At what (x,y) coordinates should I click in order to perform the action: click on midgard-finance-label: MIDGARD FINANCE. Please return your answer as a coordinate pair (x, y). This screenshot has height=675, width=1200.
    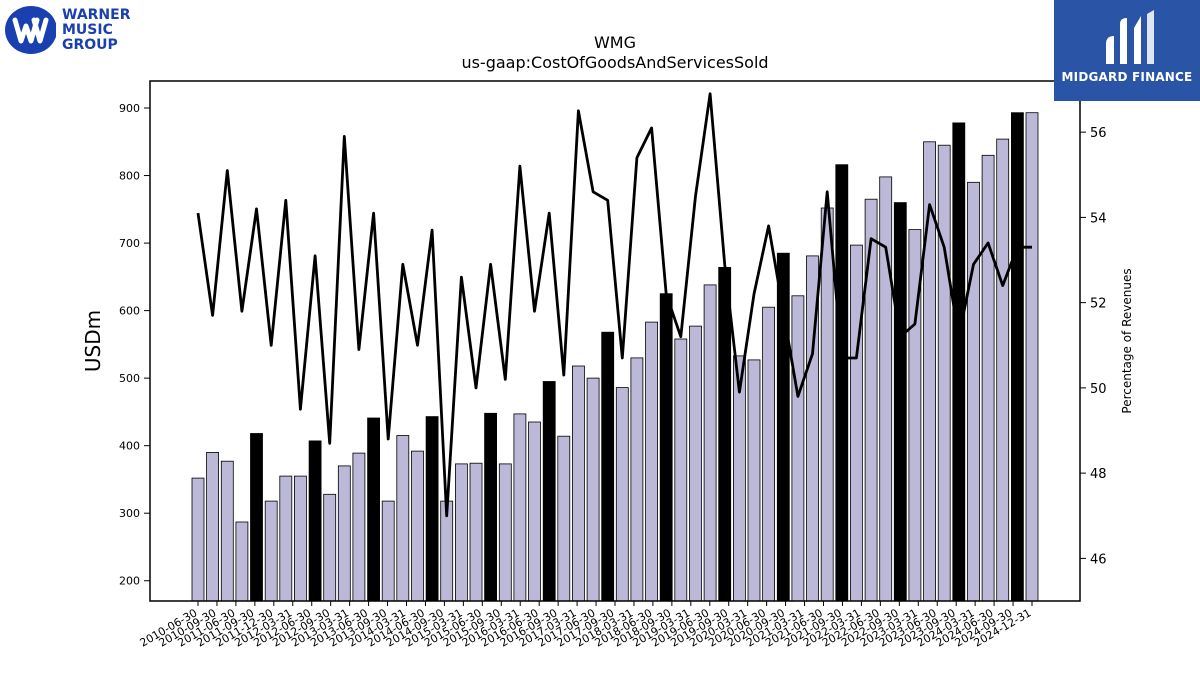
    Looking at the image, I should click on (1127, 77).